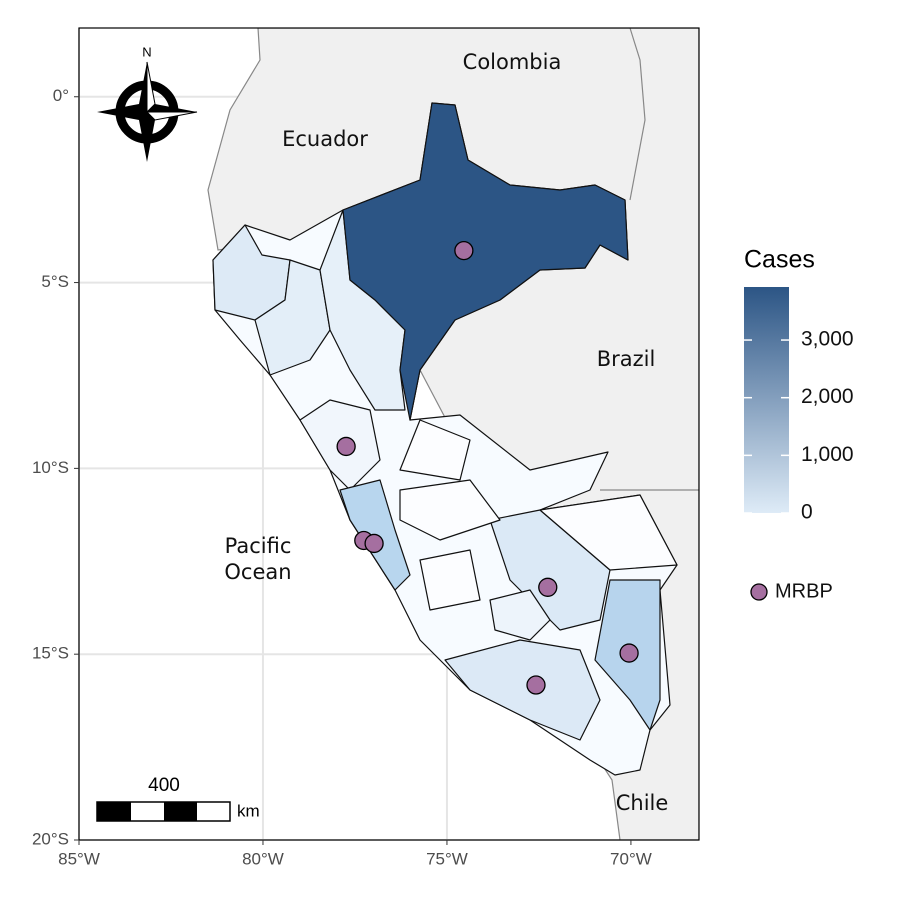 The width and height of the screenshot is (900, 900). Describe the element at coordinates (79, 858) in the screenshot. I see `x-tick-label: 85°W` at that location.